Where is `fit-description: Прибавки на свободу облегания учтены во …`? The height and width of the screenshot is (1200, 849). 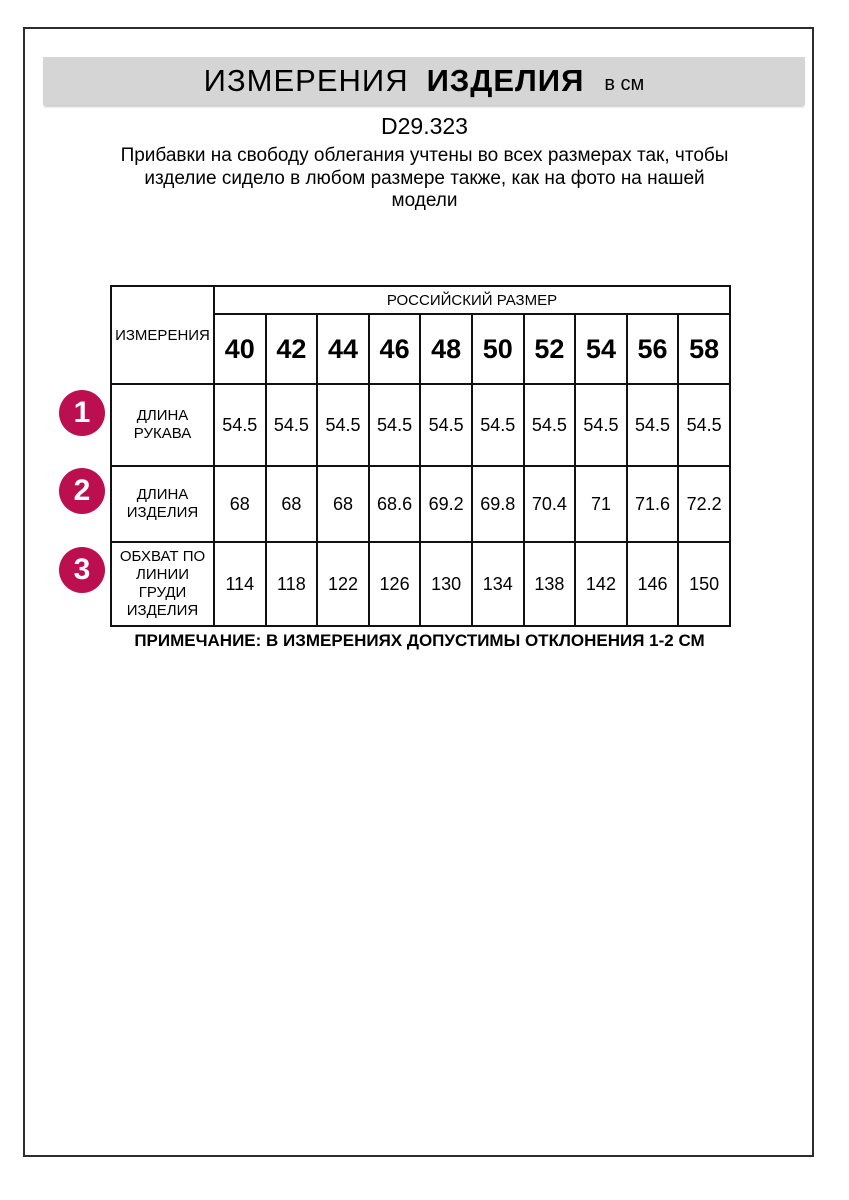 fit-description: Прибавки на свободу облегания учтены во … is located at coordinates (424, 179).